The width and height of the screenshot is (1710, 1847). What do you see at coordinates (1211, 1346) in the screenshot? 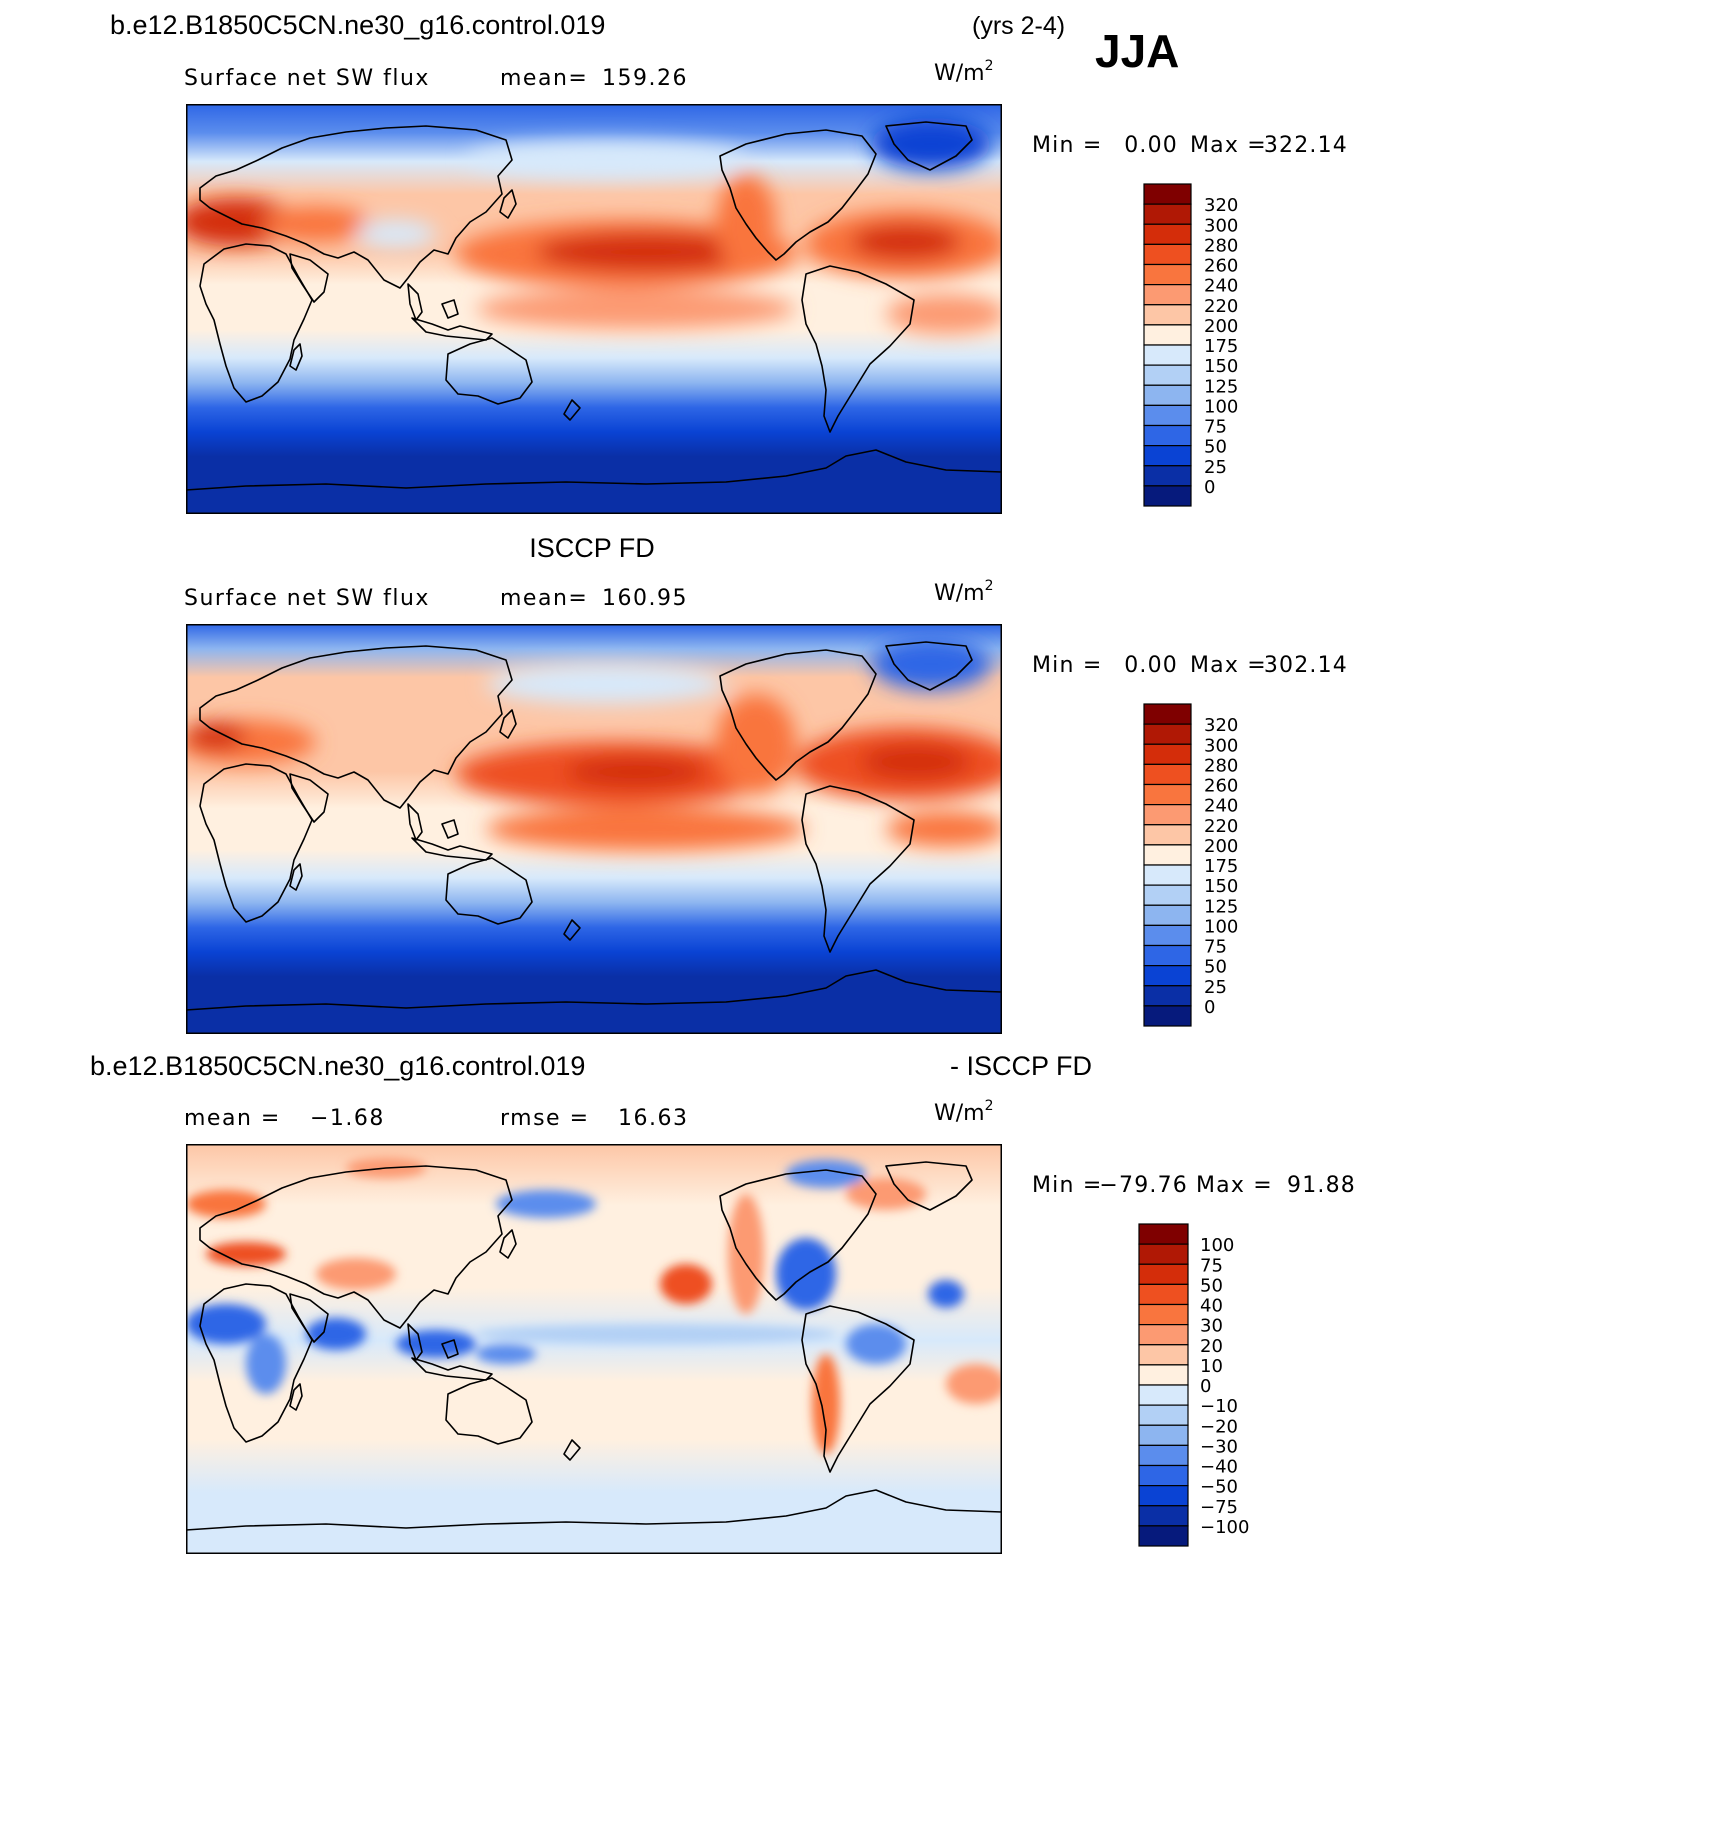
I see `colorbar-label: 20` at bounding box center [1211, 1346].